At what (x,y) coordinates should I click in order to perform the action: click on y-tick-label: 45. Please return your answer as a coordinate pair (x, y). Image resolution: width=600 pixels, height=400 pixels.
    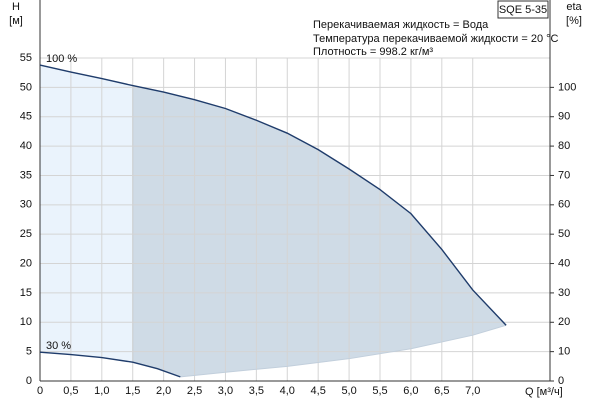
    Looking at the image, I should click on (26, 117).